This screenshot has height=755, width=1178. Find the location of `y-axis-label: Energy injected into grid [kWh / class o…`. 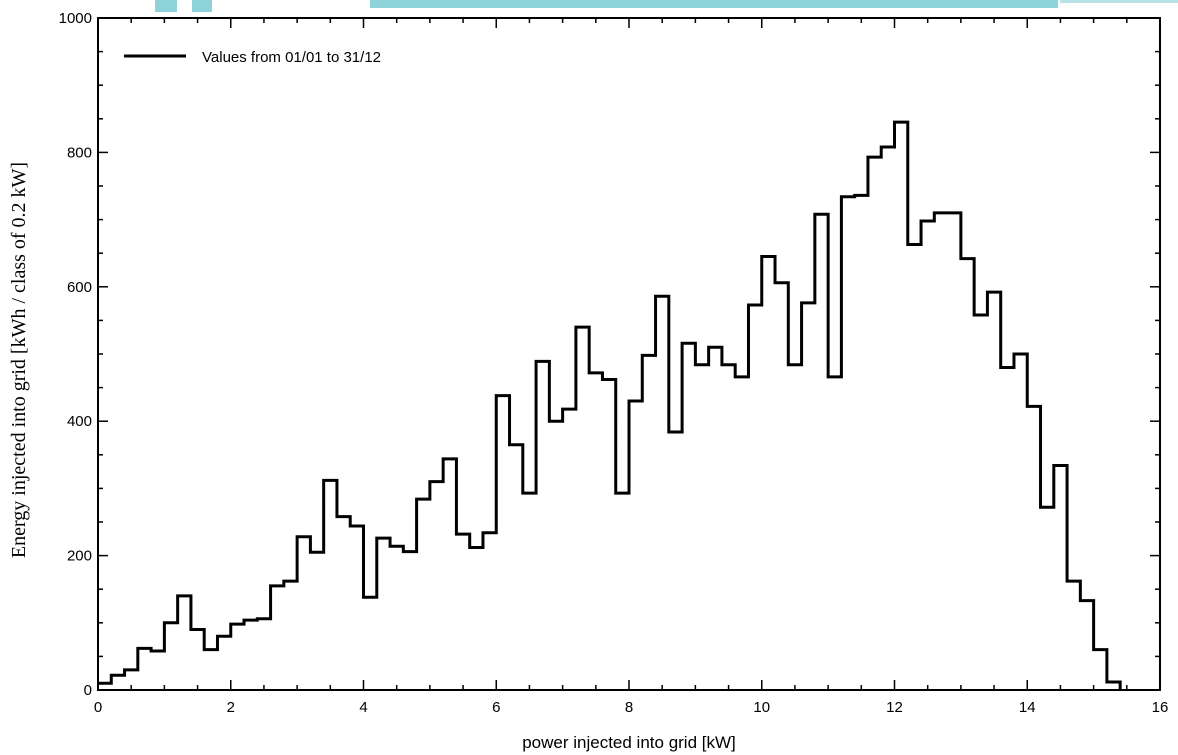

y-axis-label: Energy injected into grid [kWh / class o… is located at coordinates (19, 360).